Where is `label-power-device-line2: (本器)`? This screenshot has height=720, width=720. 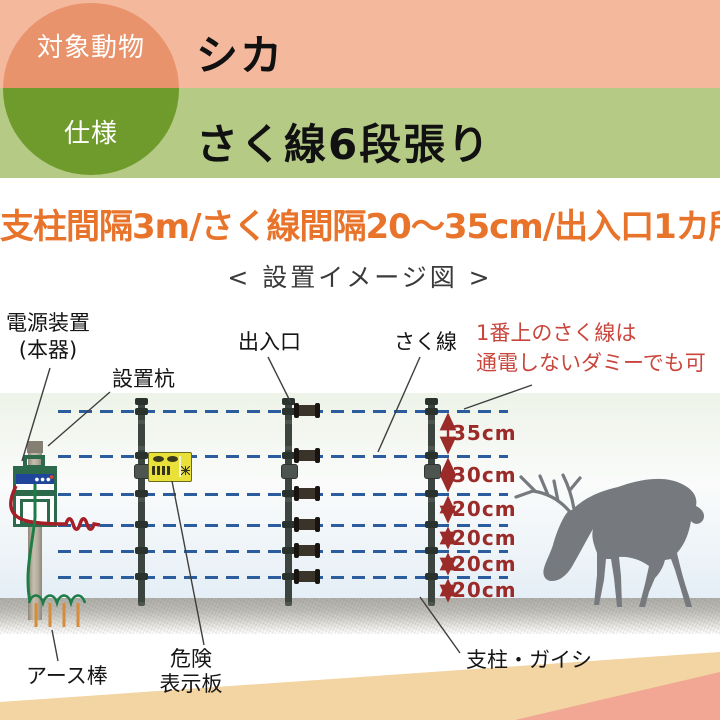
label-power-device-line2: (本器) is located at coordinates (48, 350).